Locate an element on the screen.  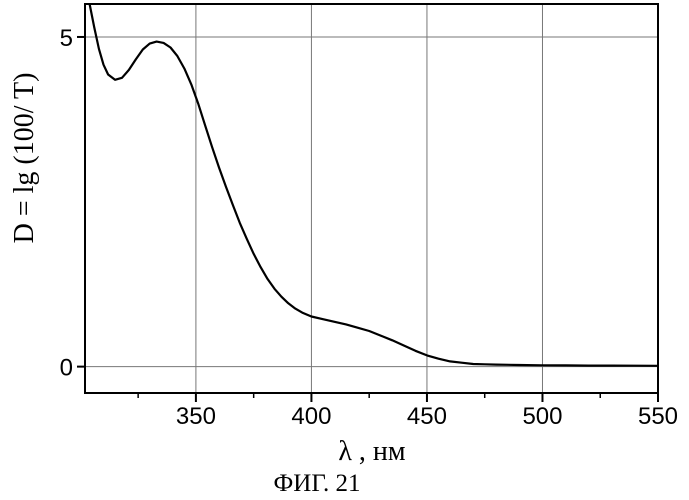
figure-caption: ФИГ. 21 is located at coordinates (317, 483).